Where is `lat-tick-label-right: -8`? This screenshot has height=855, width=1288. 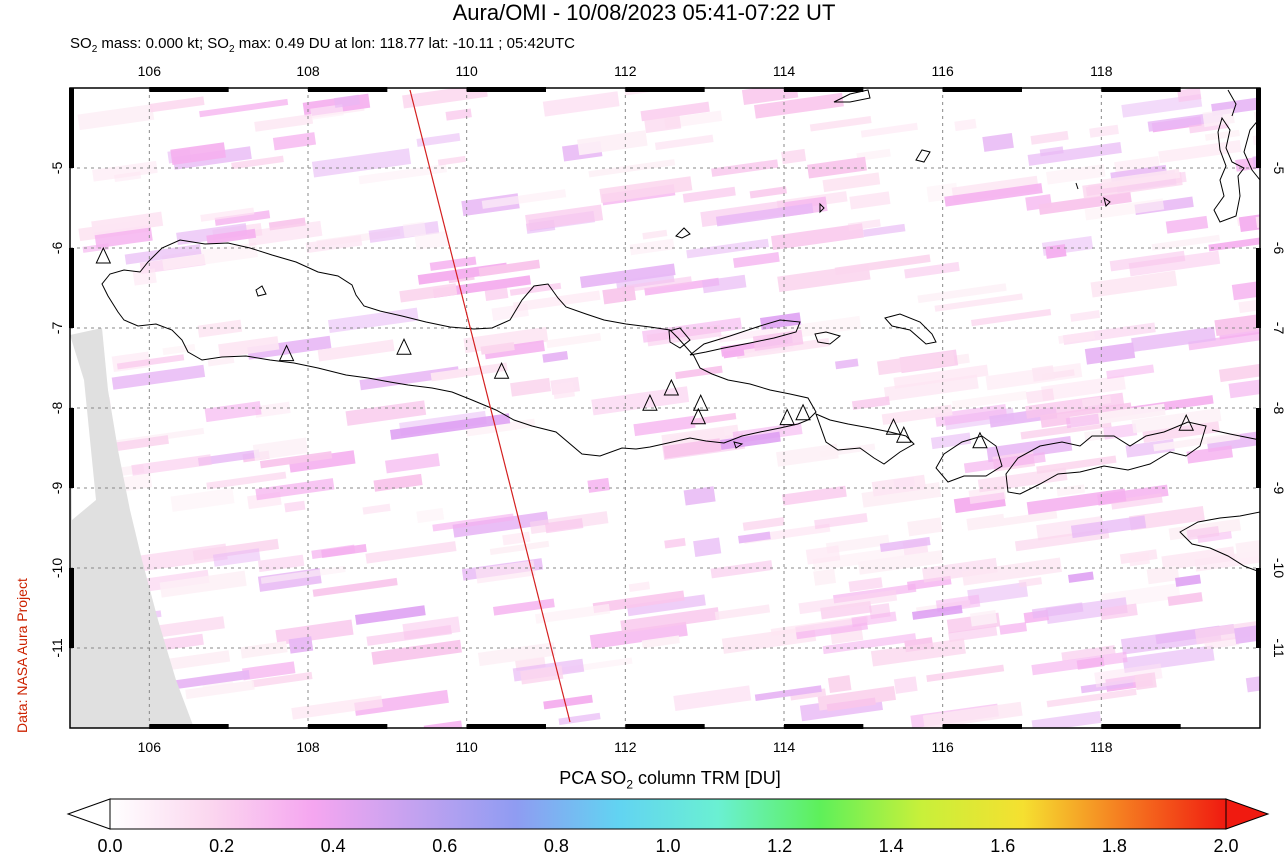 lat-tick-label-right: -8 is located at coordinates (1279, 408).